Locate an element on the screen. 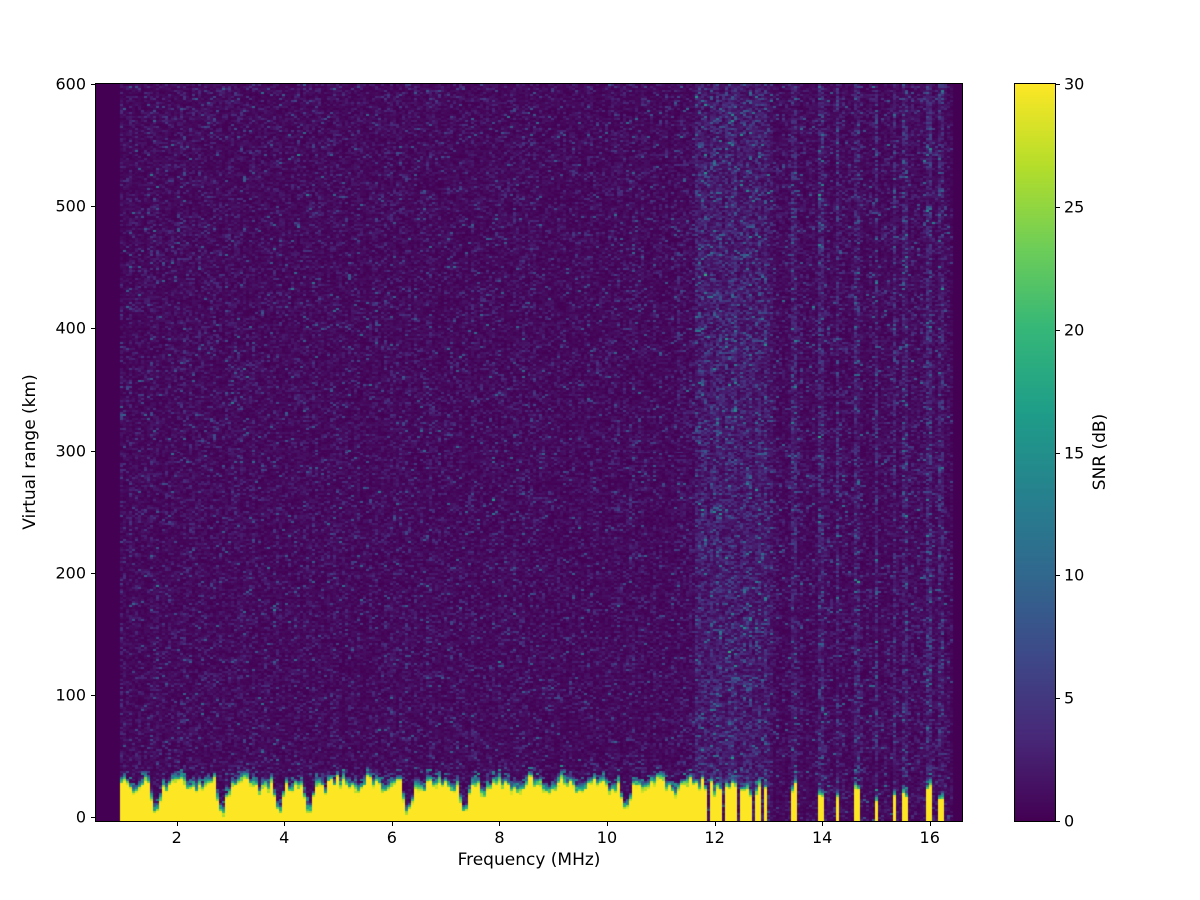 The height and width of the screenshot is (900, 1200). y-axis-label: Virtual range (km) is located at coordinates (30, 452).